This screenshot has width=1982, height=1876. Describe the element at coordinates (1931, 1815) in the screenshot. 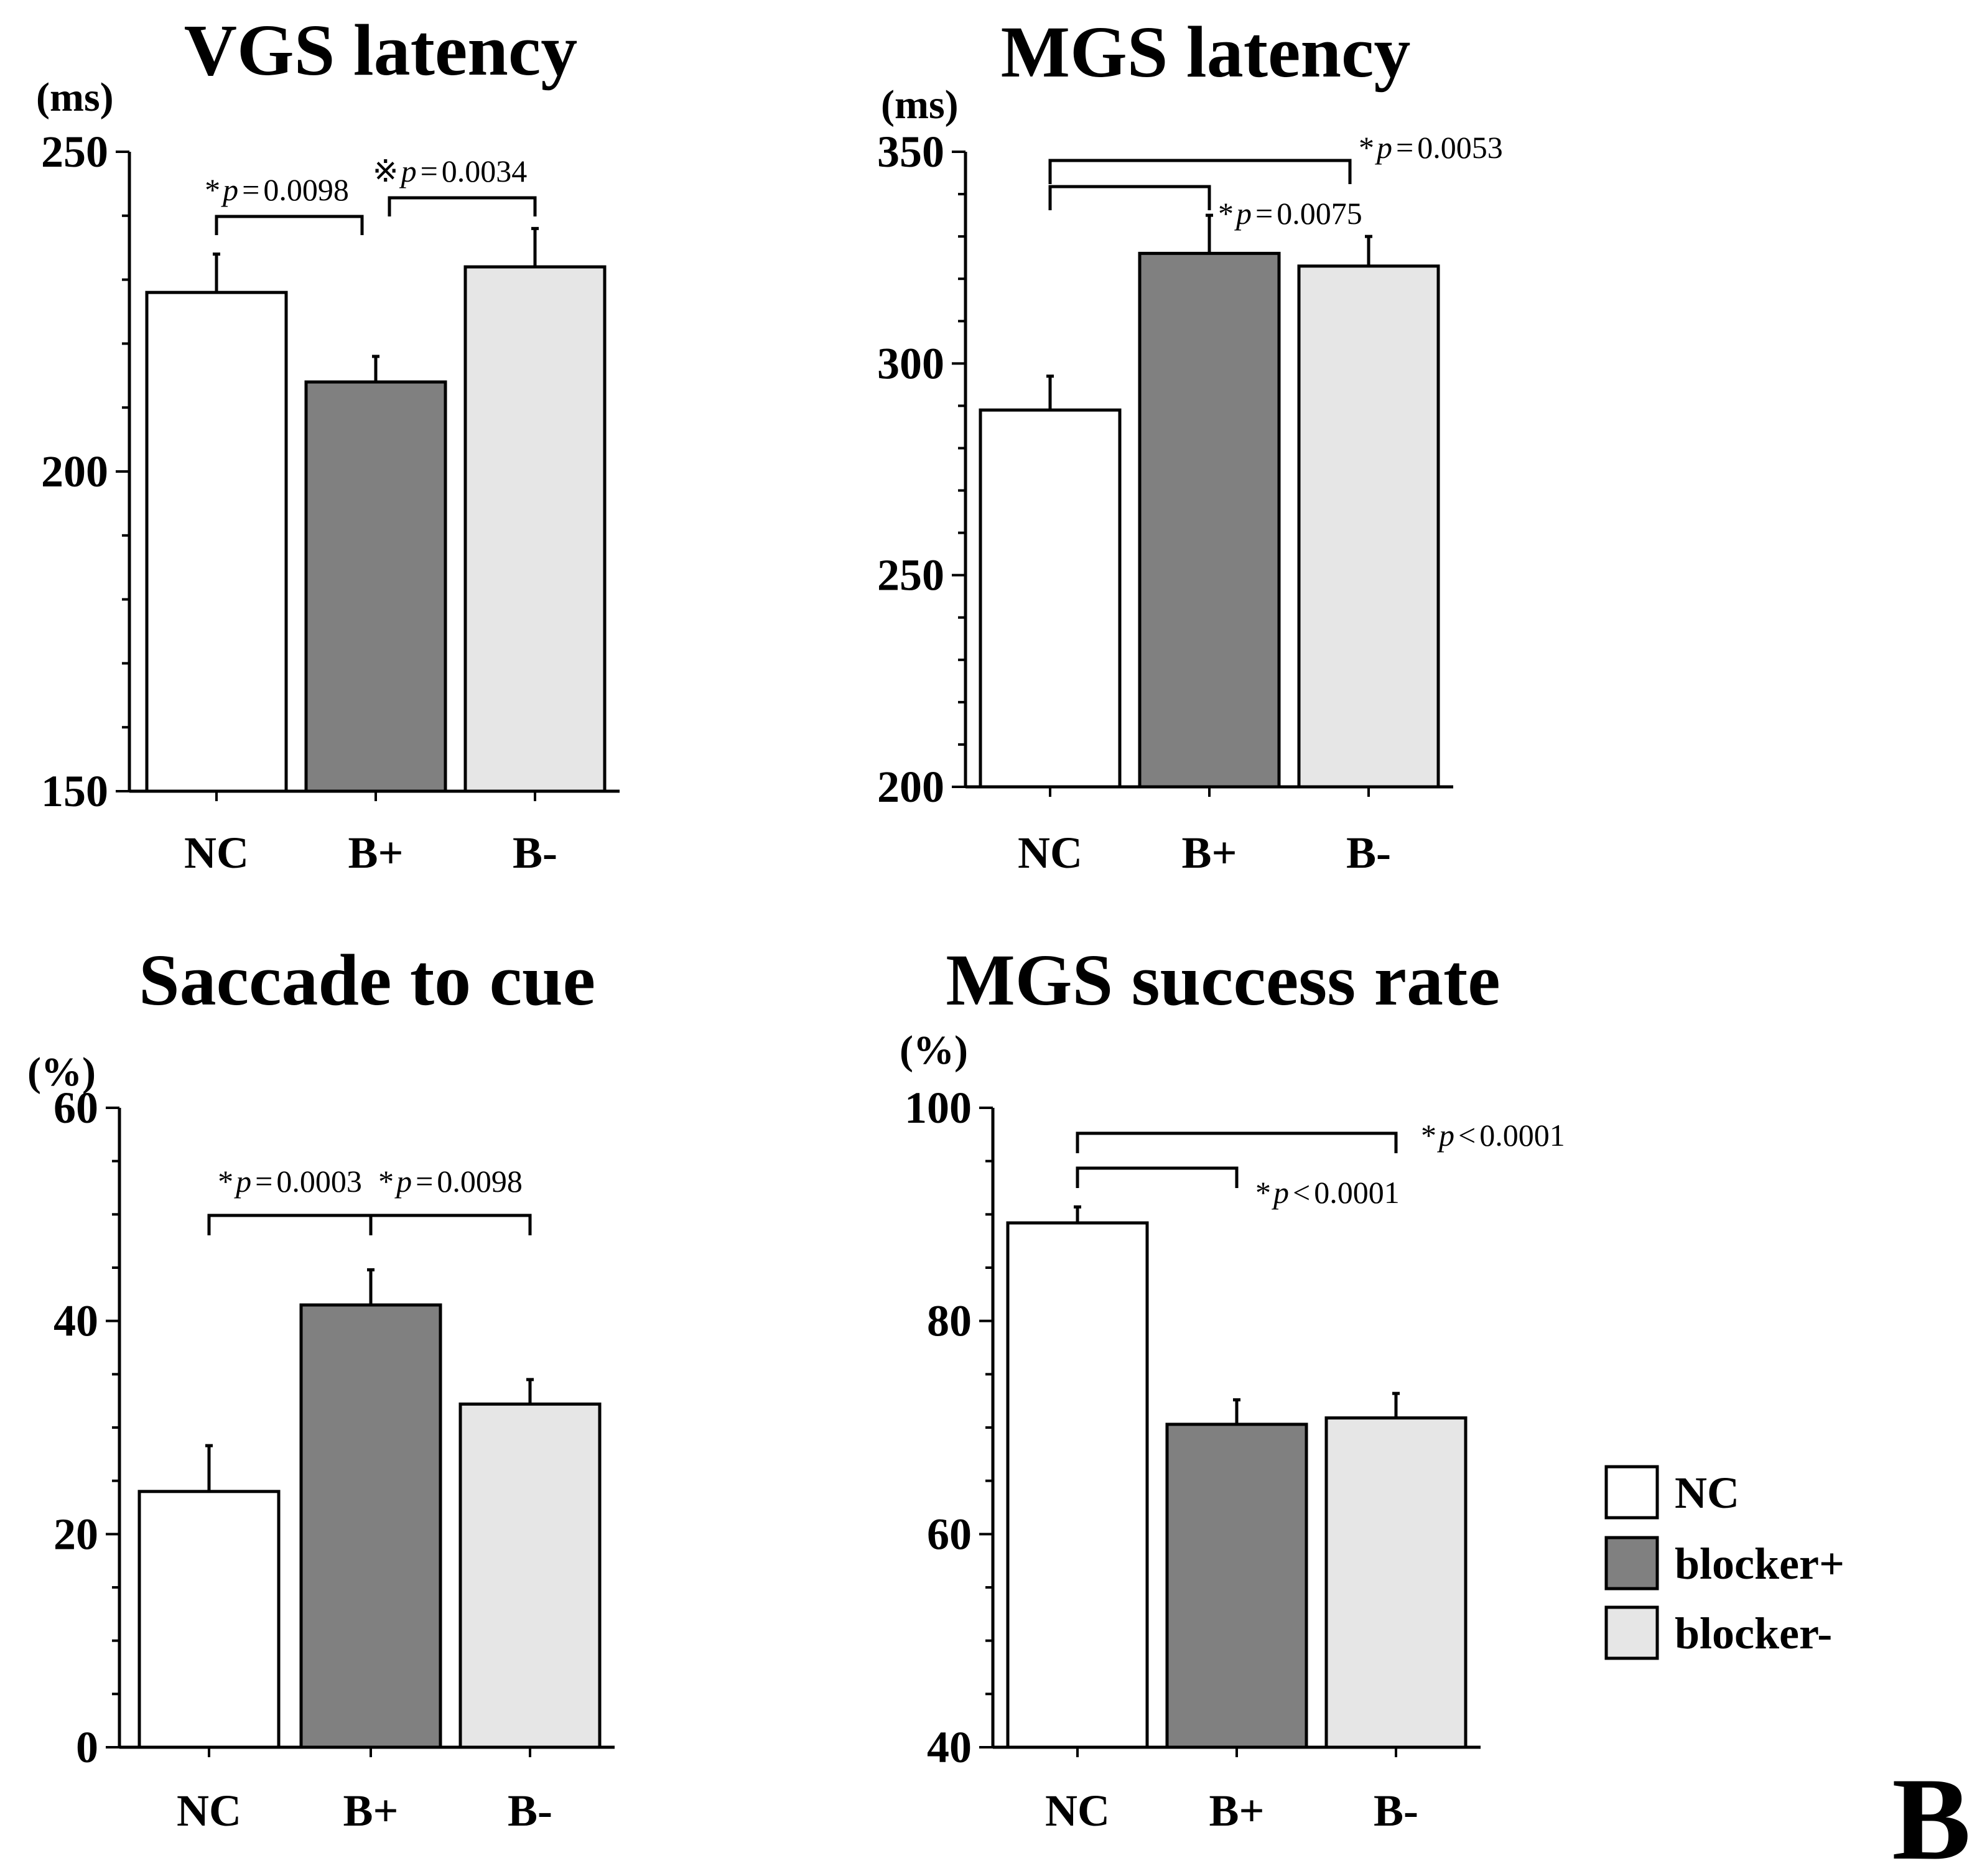

I see `panel-letter: B` at that location.